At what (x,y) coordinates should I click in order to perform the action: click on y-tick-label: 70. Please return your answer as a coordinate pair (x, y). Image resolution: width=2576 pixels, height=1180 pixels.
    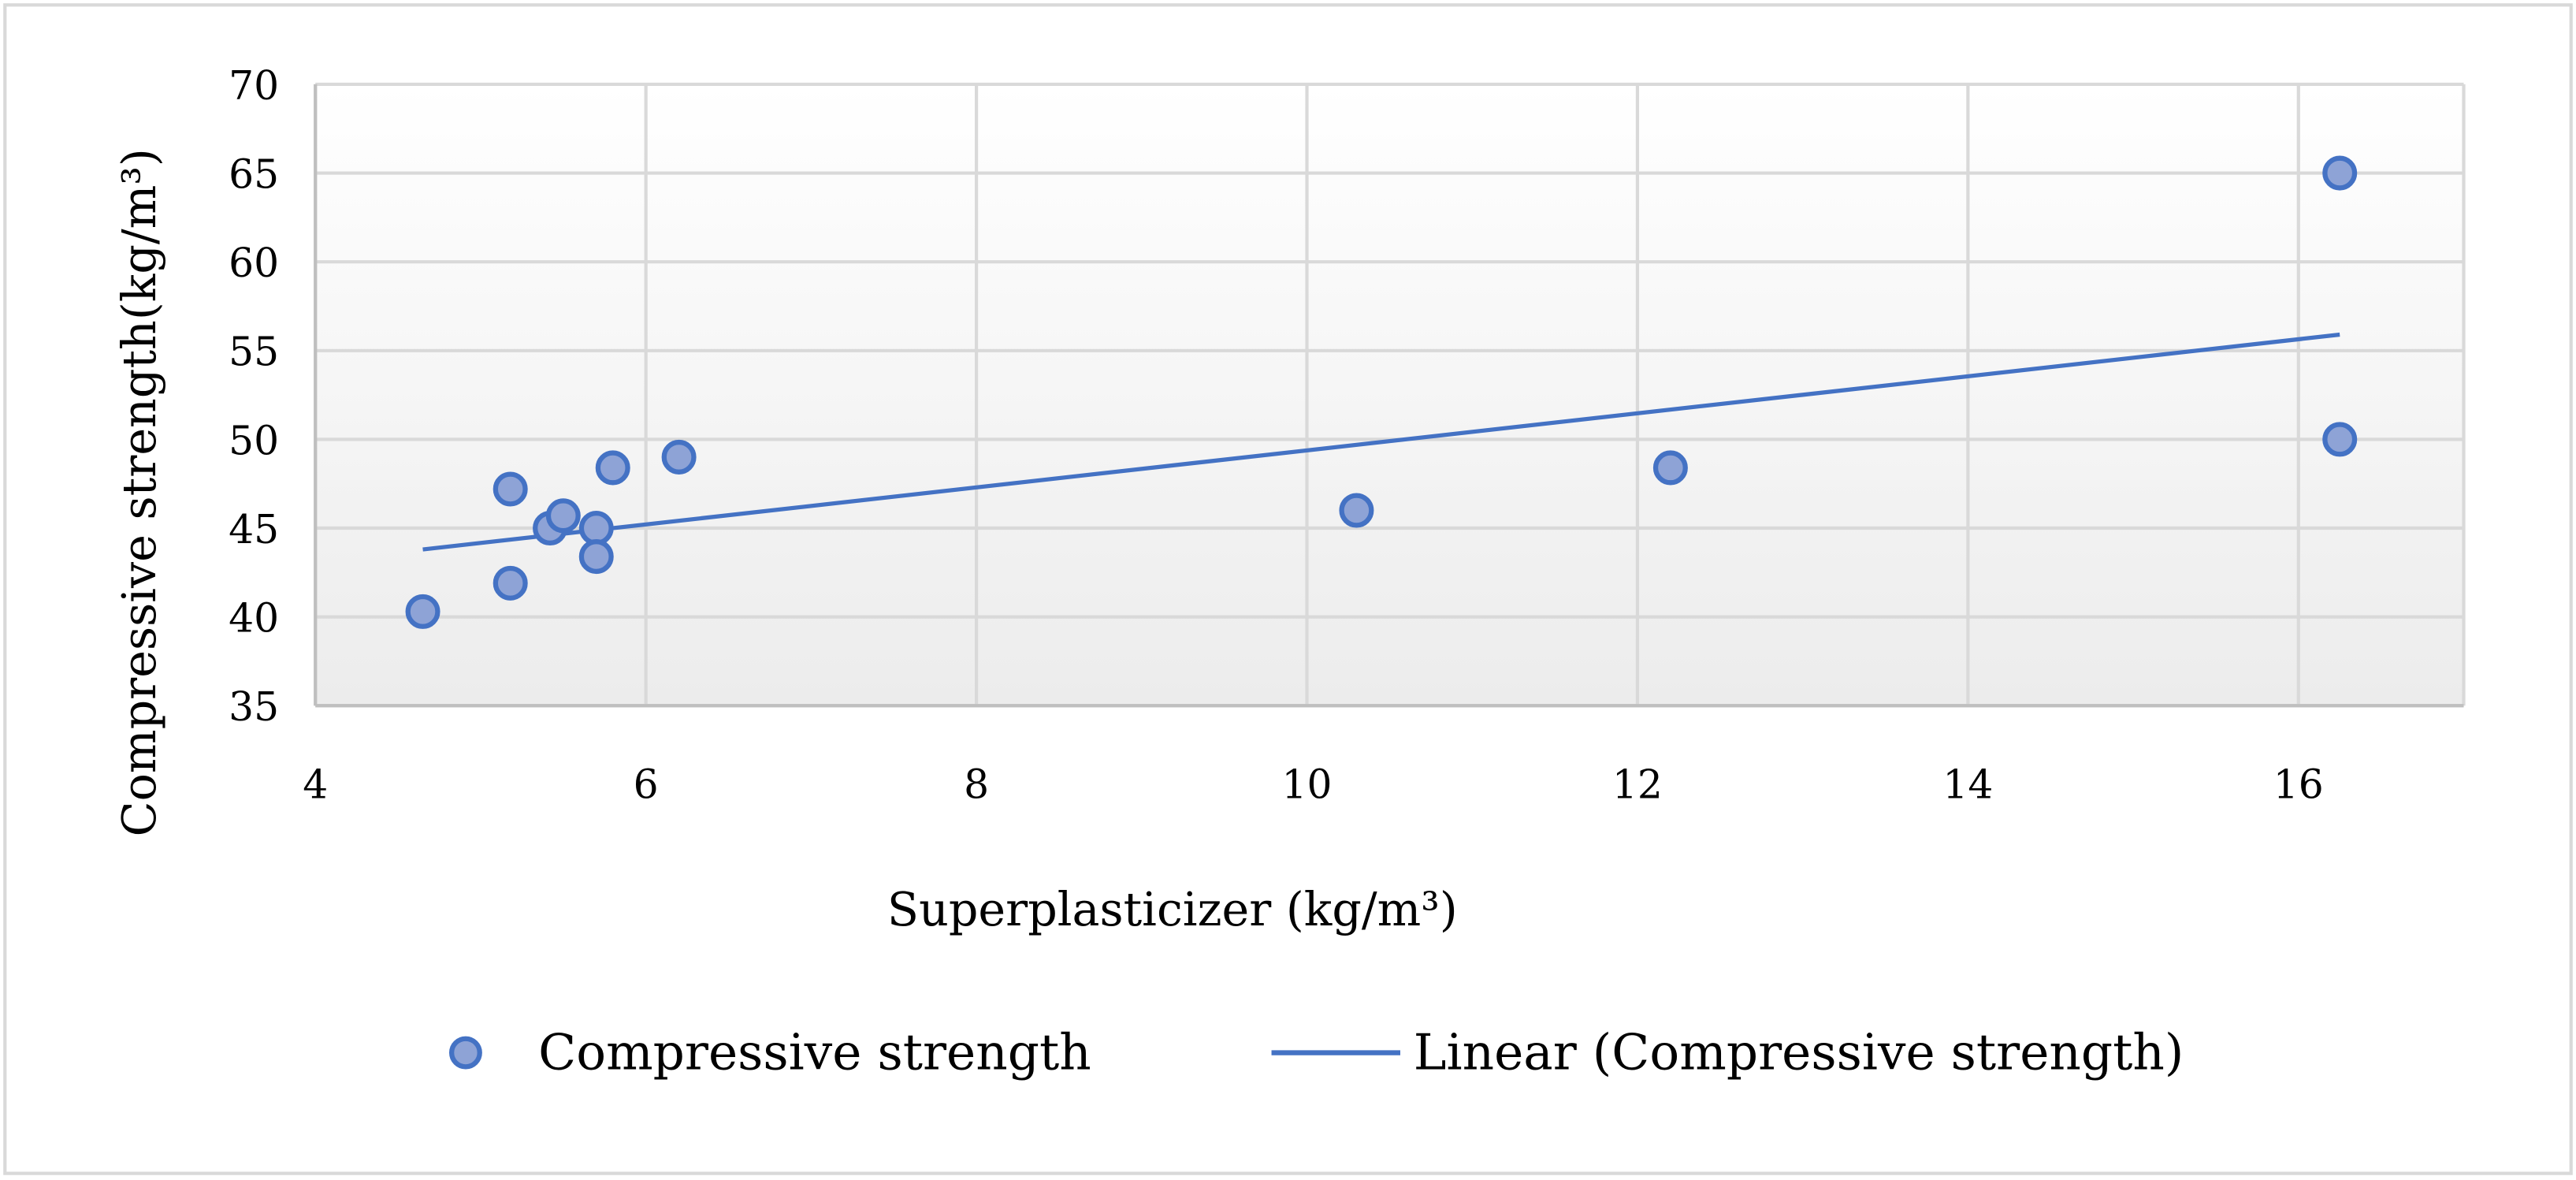
    Looking at the image, I should click on (254, 86).